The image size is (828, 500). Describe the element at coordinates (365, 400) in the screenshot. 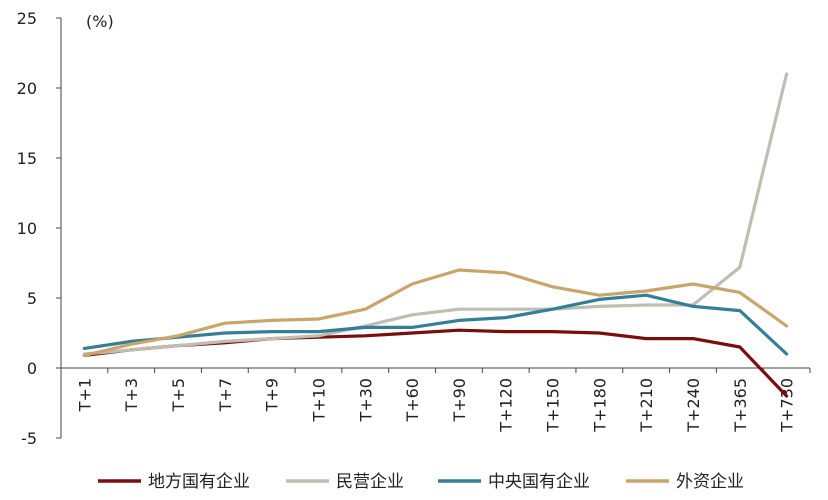

I see `x-tick-label: T+30` at that location.